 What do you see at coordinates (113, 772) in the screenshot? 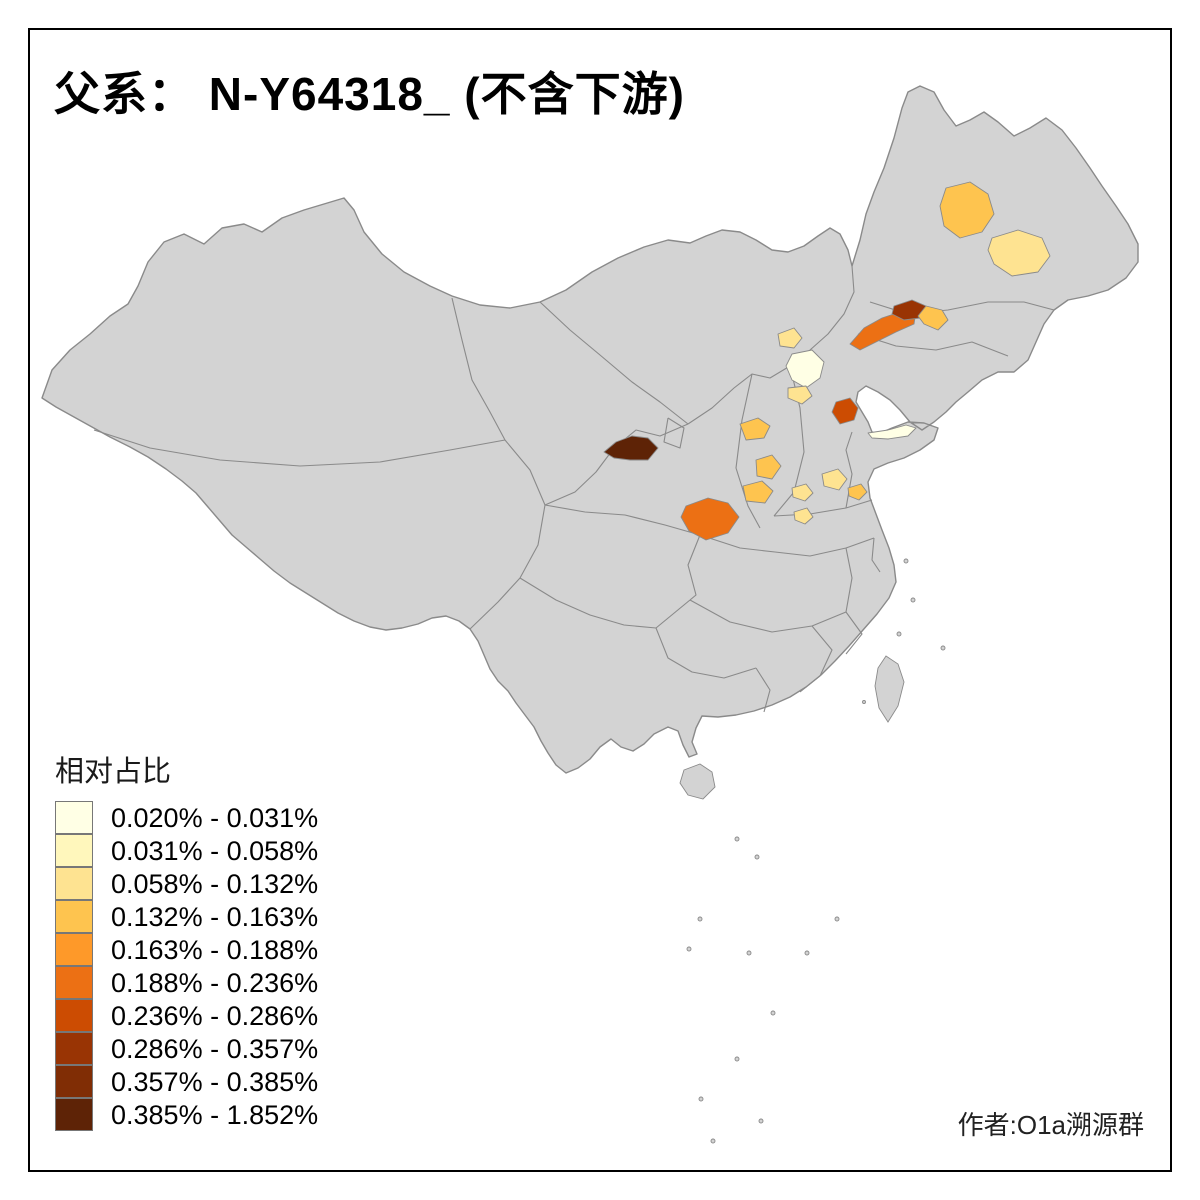
I see `legend-title: 相对占比` at bounding box center [113, 772].